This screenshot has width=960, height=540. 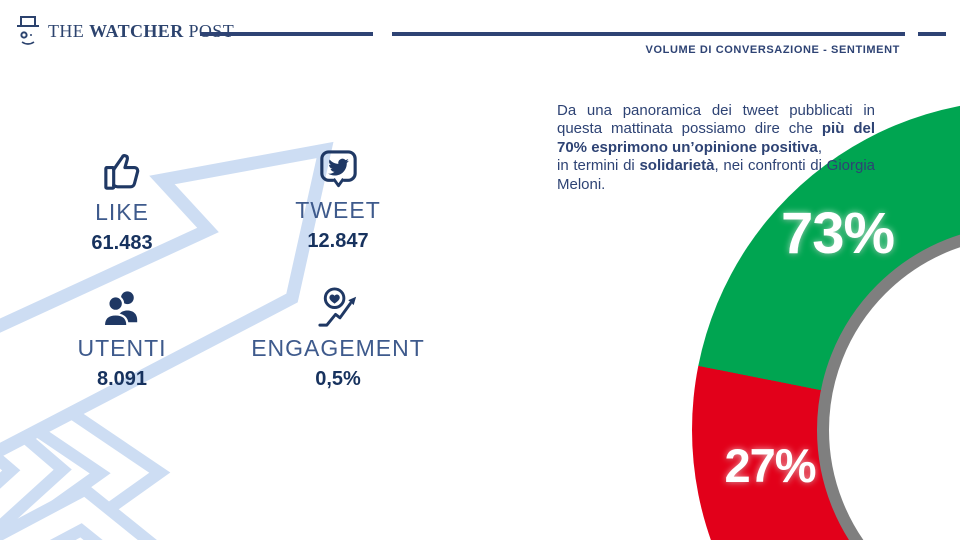 I want to click on logo-watcher: WATCHER, so click(x=136, y=30).